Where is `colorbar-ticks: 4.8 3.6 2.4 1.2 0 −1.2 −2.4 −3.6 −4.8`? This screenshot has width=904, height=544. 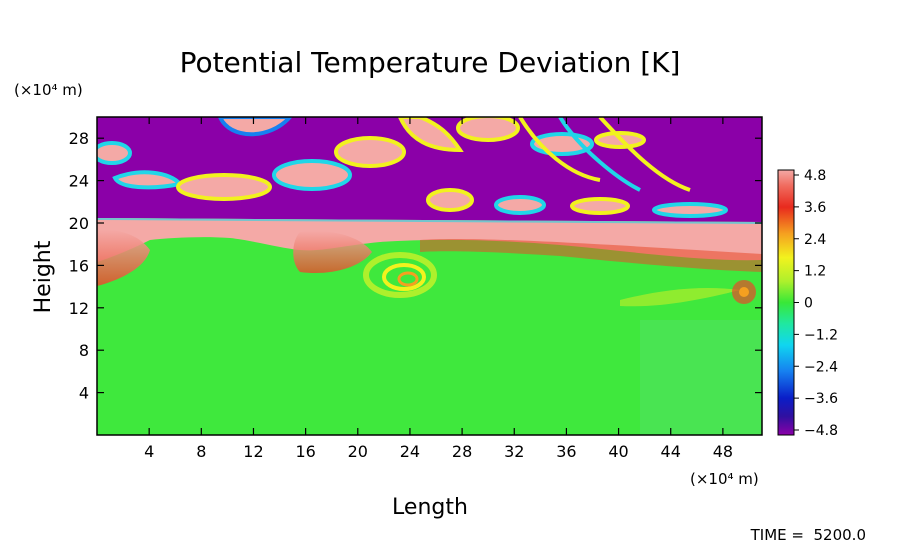 colorbar-ticks: 4.8 3.6 2.4 1.2 0 −1.2 −2.4 −3.6 −4.8 is located at coordinates (816, 303).